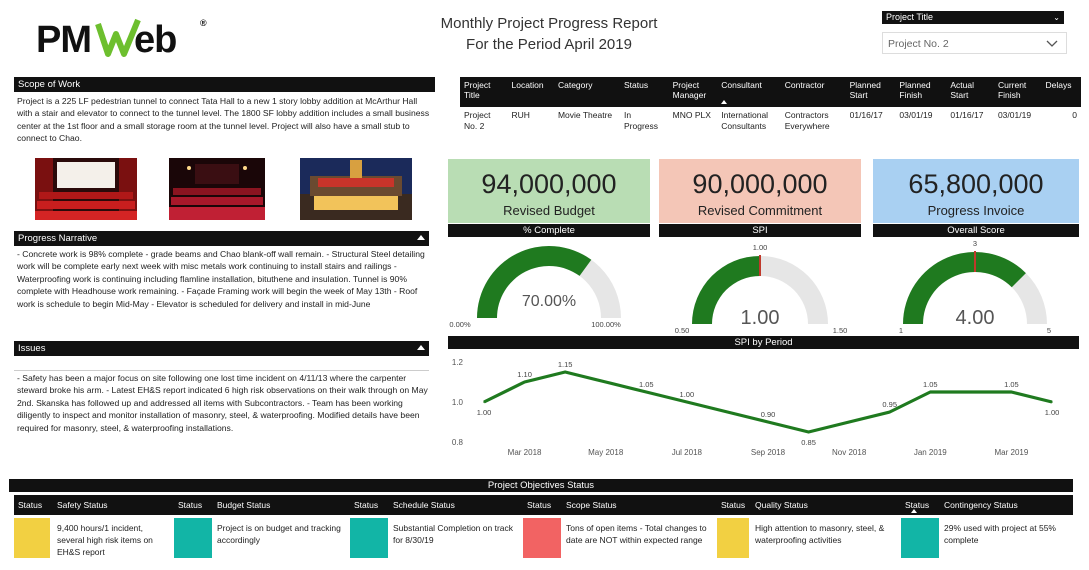 The height and width of the screenshot is (570, 1089). What do you see at coordinates (975, 286) in the screenshot?
I see `gauge-overall-score: 3 1 5 4.00` at bounding box center [975, 286].